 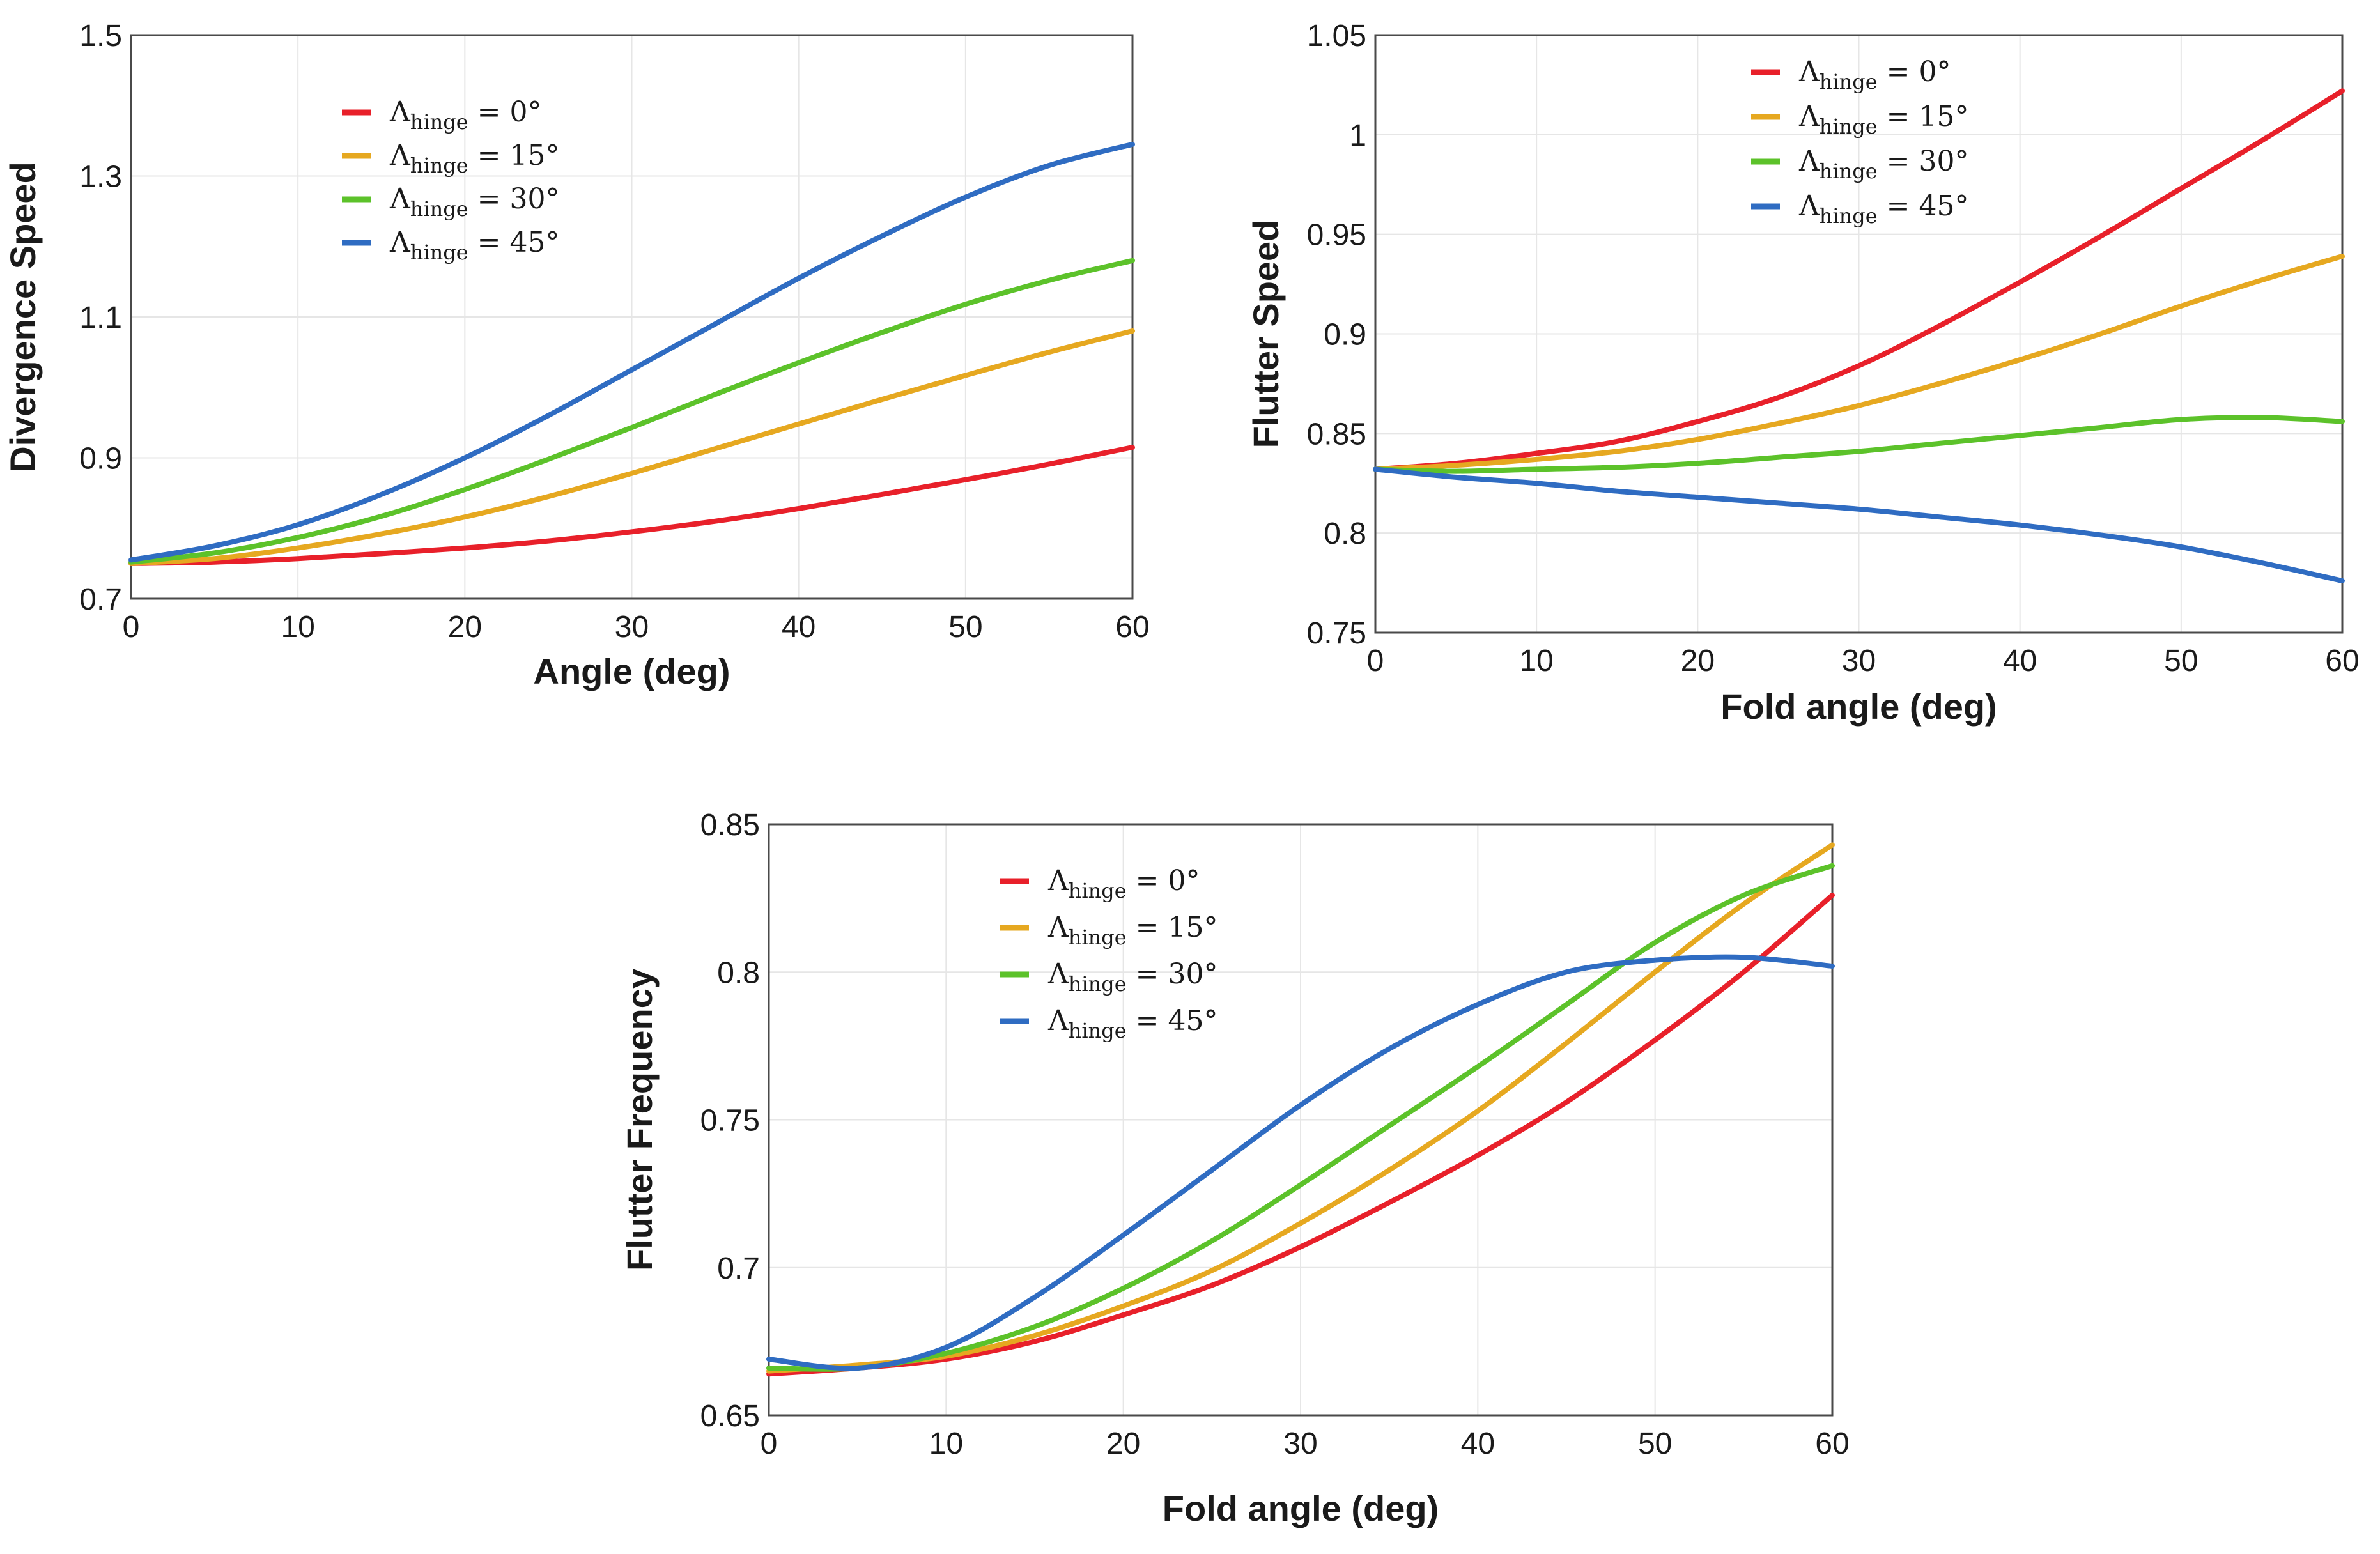 I want to click on y-axis-label: Flutter Frequency, so click(x=639, y=1120).